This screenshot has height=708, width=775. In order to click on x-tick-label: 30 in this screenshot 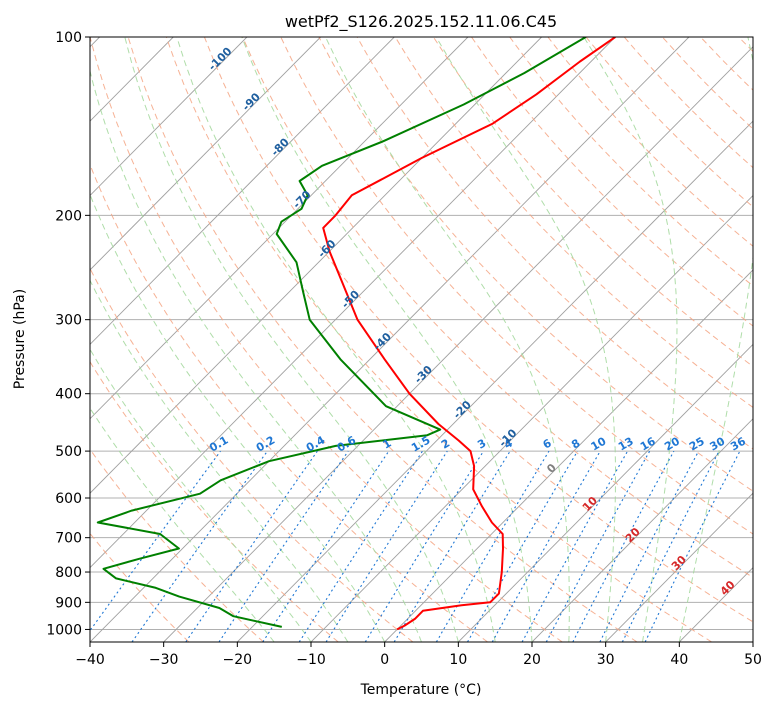, I will do `click(606, 660)`.